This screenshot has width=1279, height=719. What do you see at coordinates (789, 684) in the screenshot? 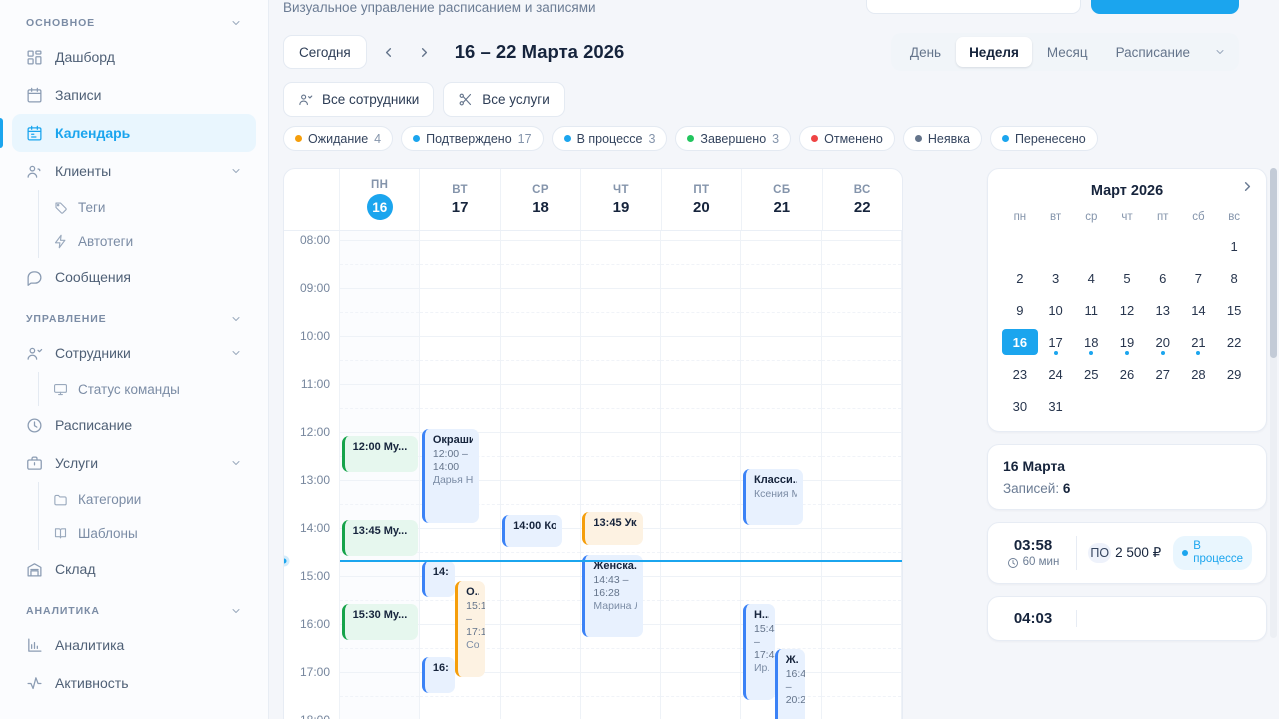
I see `calendar-event: Ж...16:43 – 20:28` at bounding box center [789, 684].